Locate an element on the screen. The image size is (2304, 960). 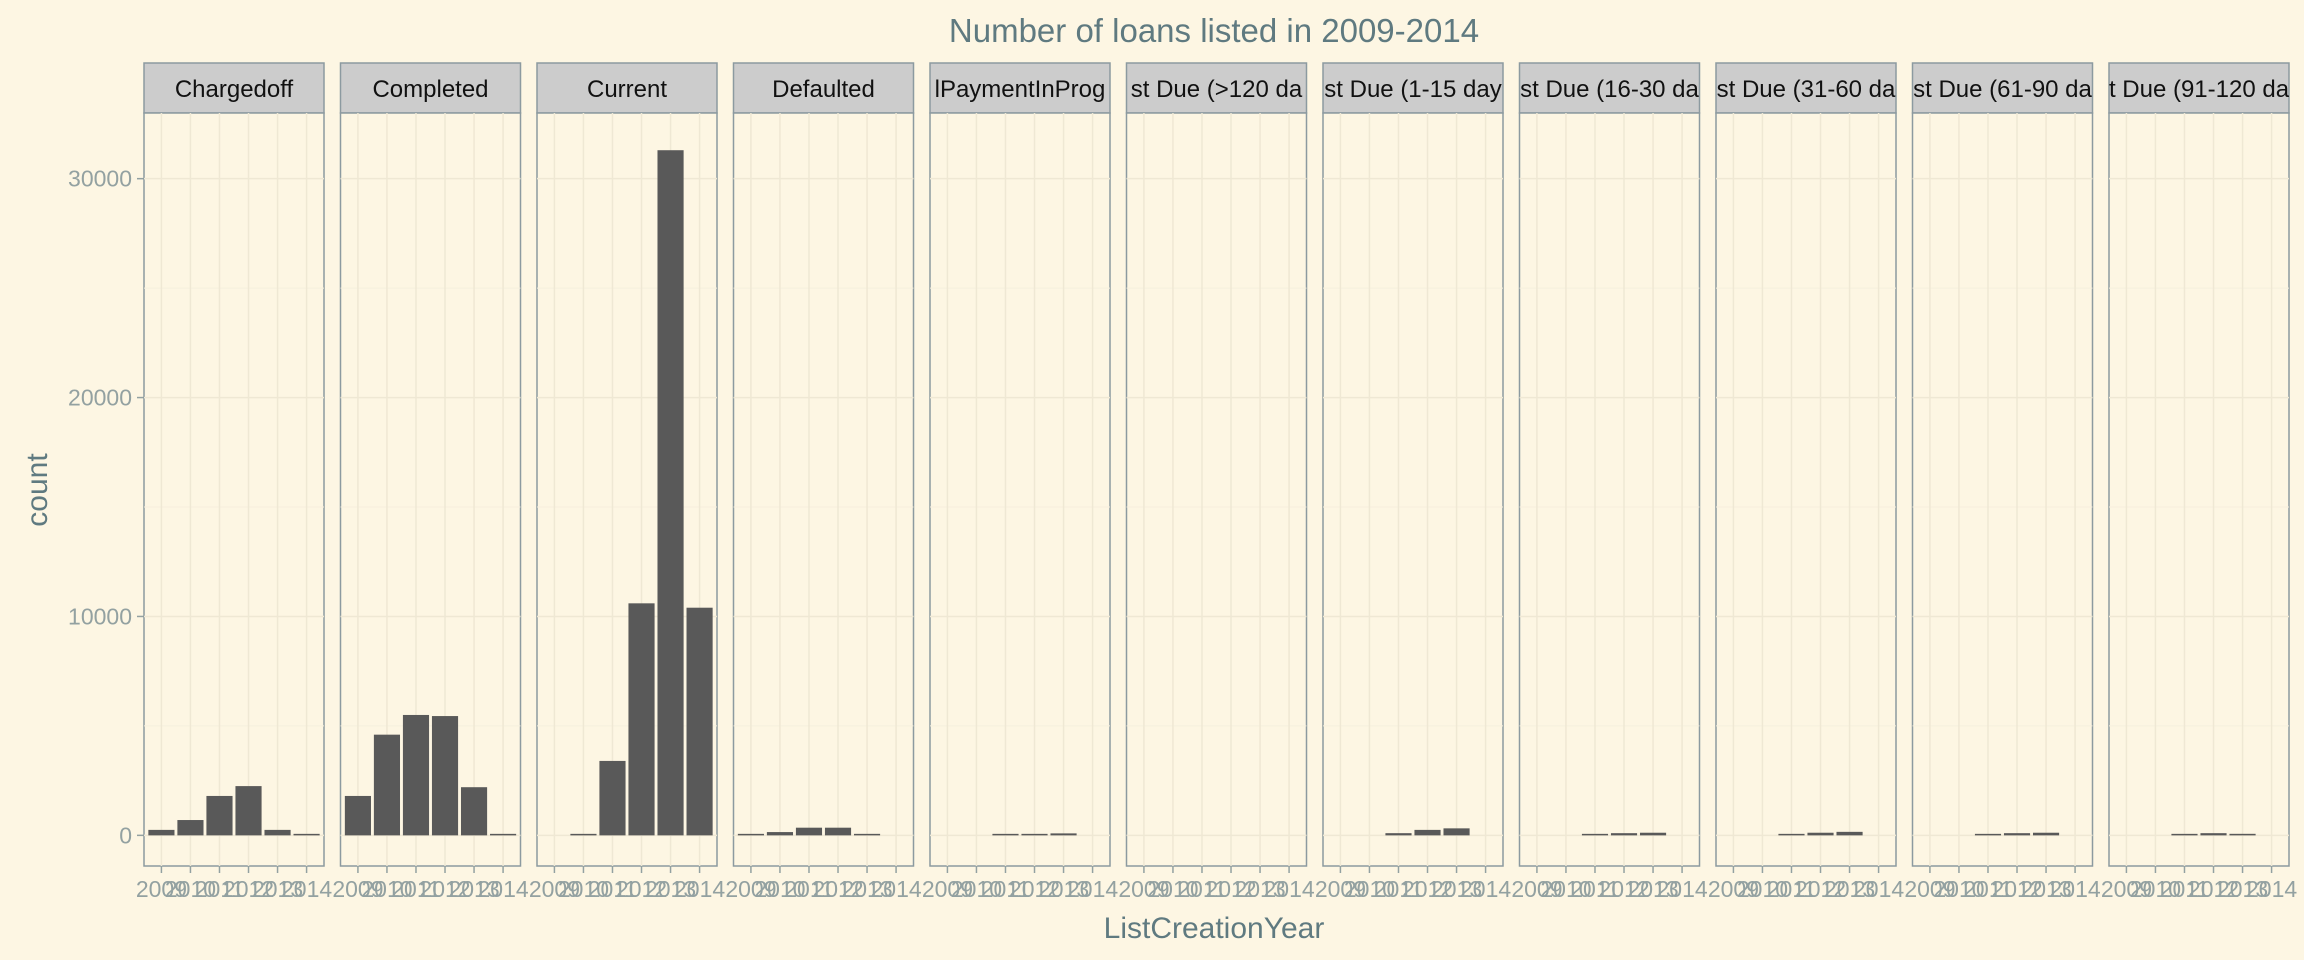
facet-strip-label: t Due (91-120 da is located at coordinates (2199, 89).